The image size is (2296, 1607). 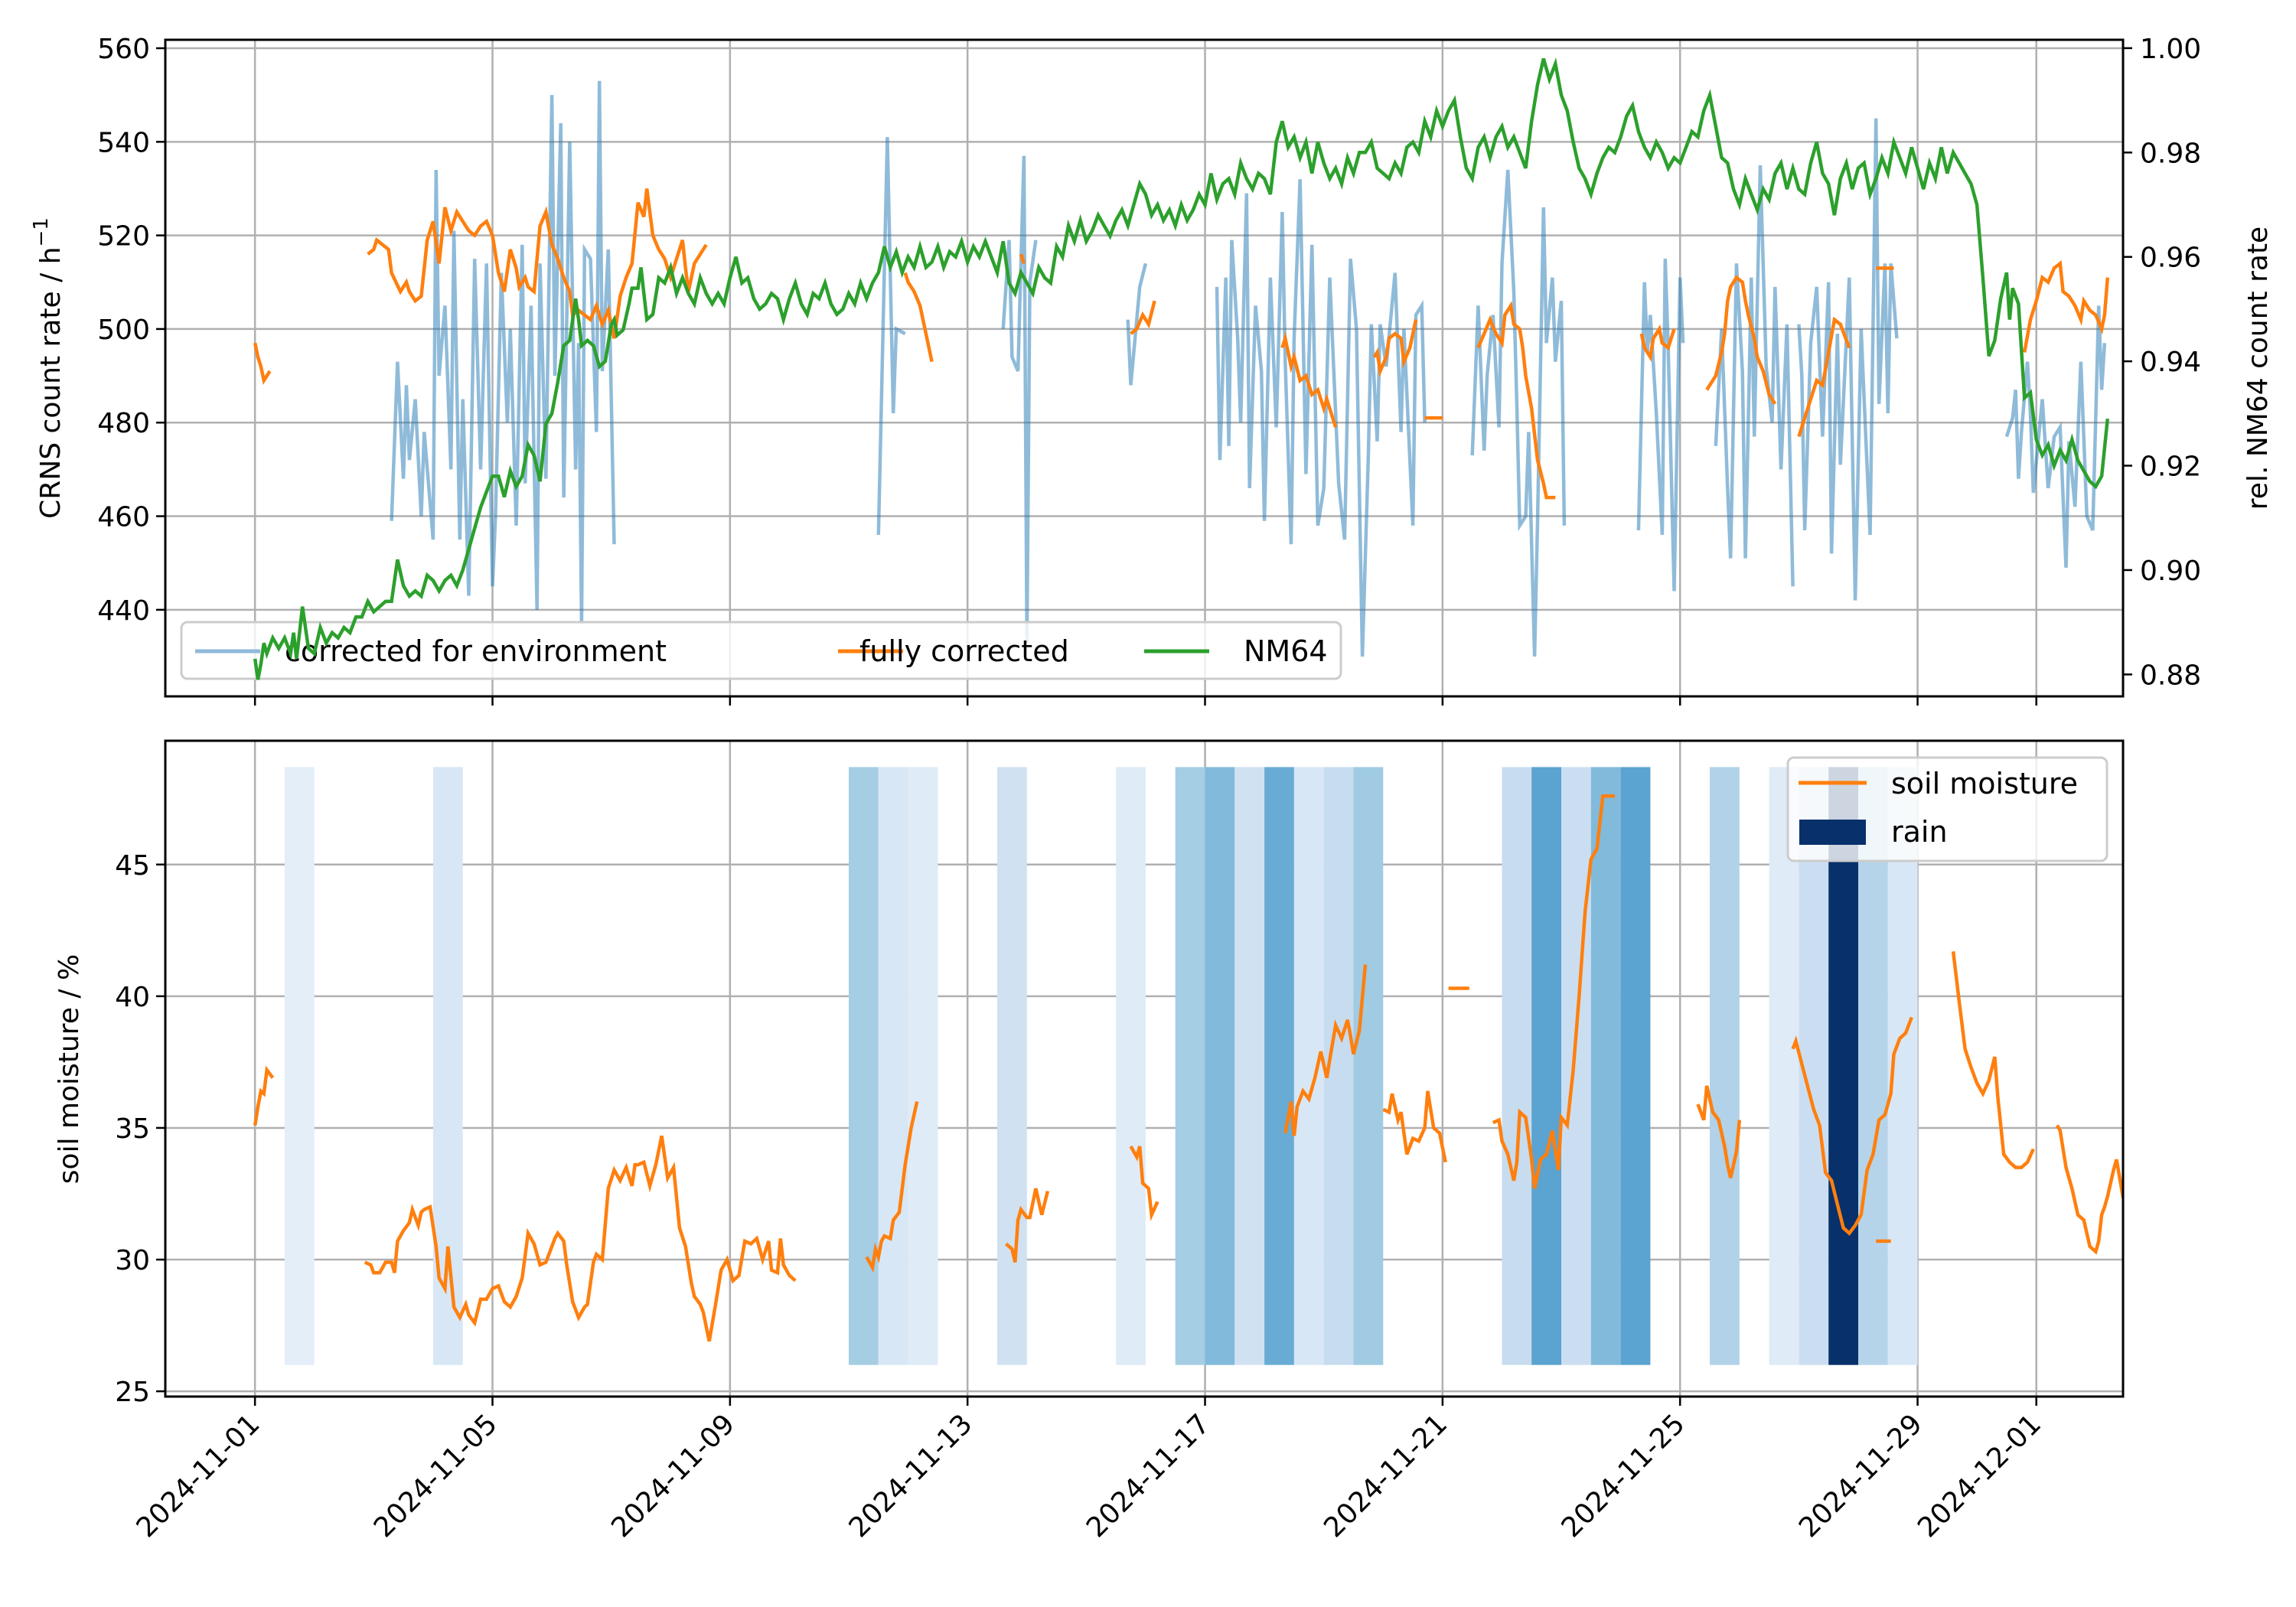 What do you see at coordinates (123, 611) in the screenshot?
I see `top-left-ytick-label: 440` at bounding box center [123, 611].